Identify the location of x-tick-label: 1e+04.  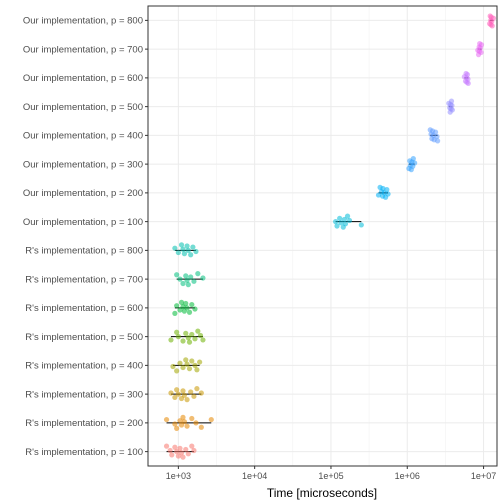
(254, 476).